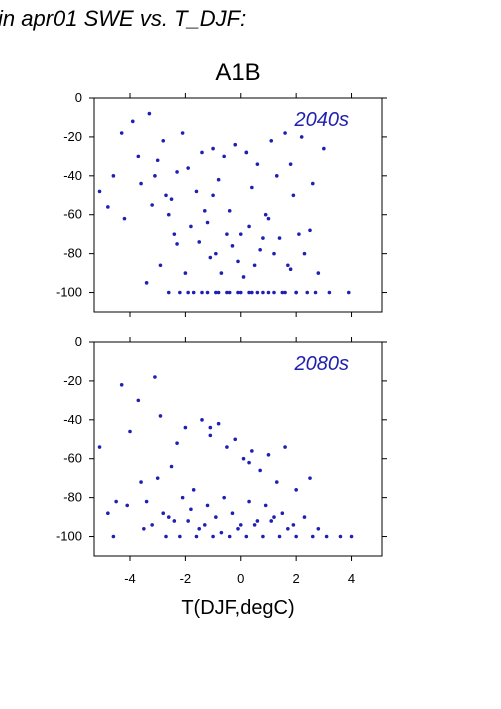 The width and height of the screenshot is (501, 709). Describe the element at coordinates (78, 97) in the screenshot. I see `y-tick-label: 0` at that location.